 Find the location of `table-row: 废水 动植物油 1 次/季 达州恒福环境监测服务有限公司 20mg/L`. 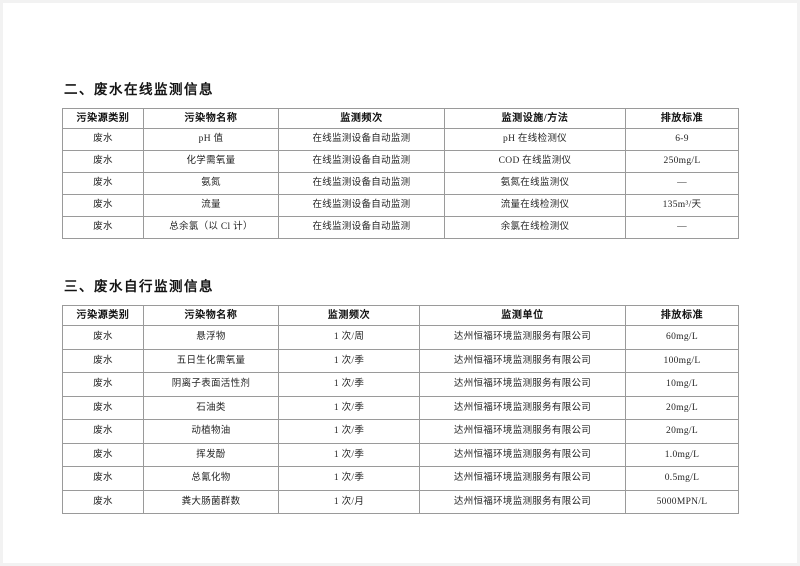

table-row: 废水 动植物油 1 次/季 达州恒福环境监测服务有限公司 20mg/L is located at coordinates (400, 431).